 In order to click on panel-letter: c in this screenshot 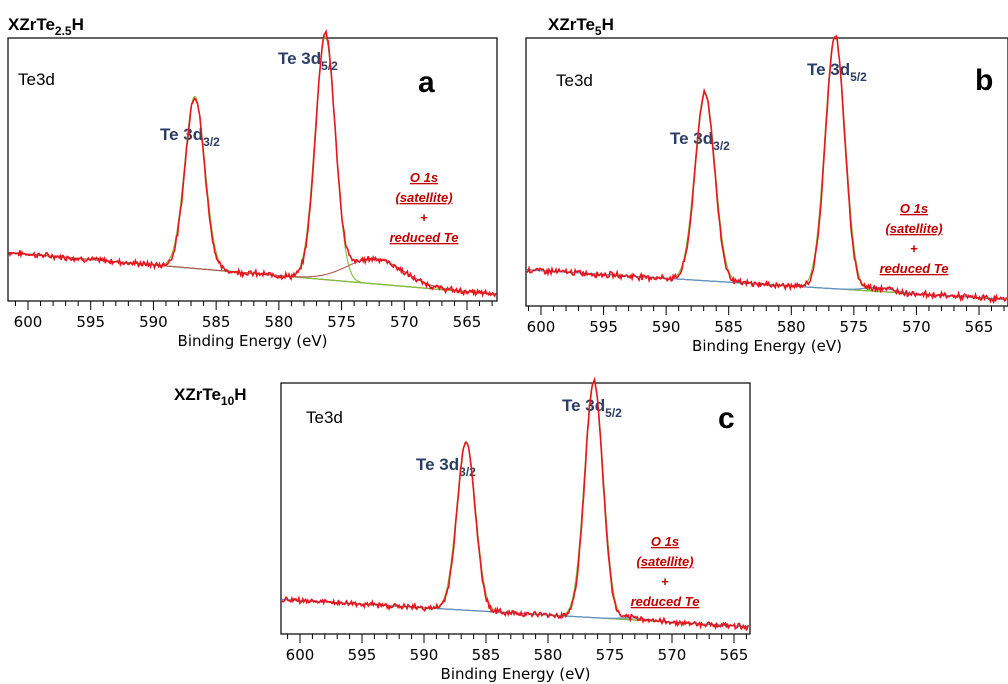, I will do `click(726, 418)`.